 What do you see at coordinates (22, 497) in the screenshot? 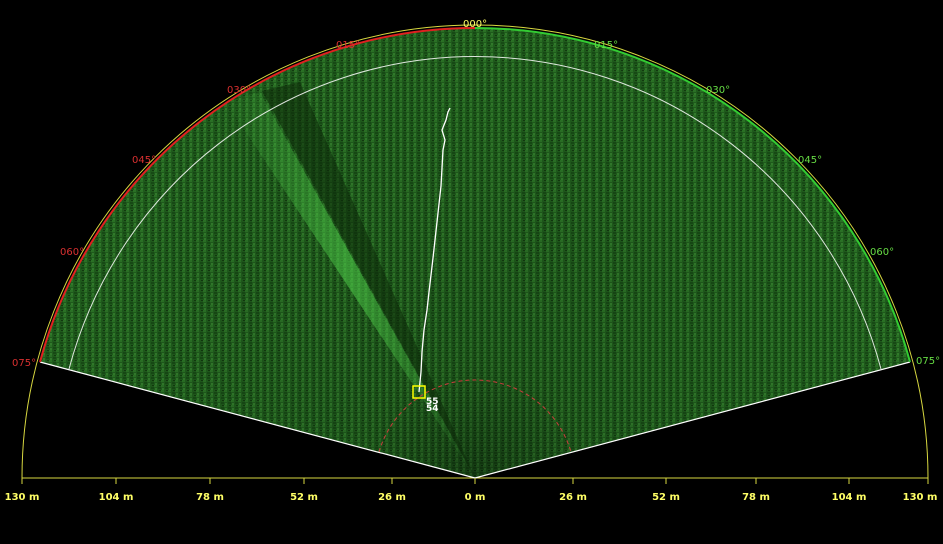
I see `range-label-port-130: 130 m` at bounding box center [22, 497].